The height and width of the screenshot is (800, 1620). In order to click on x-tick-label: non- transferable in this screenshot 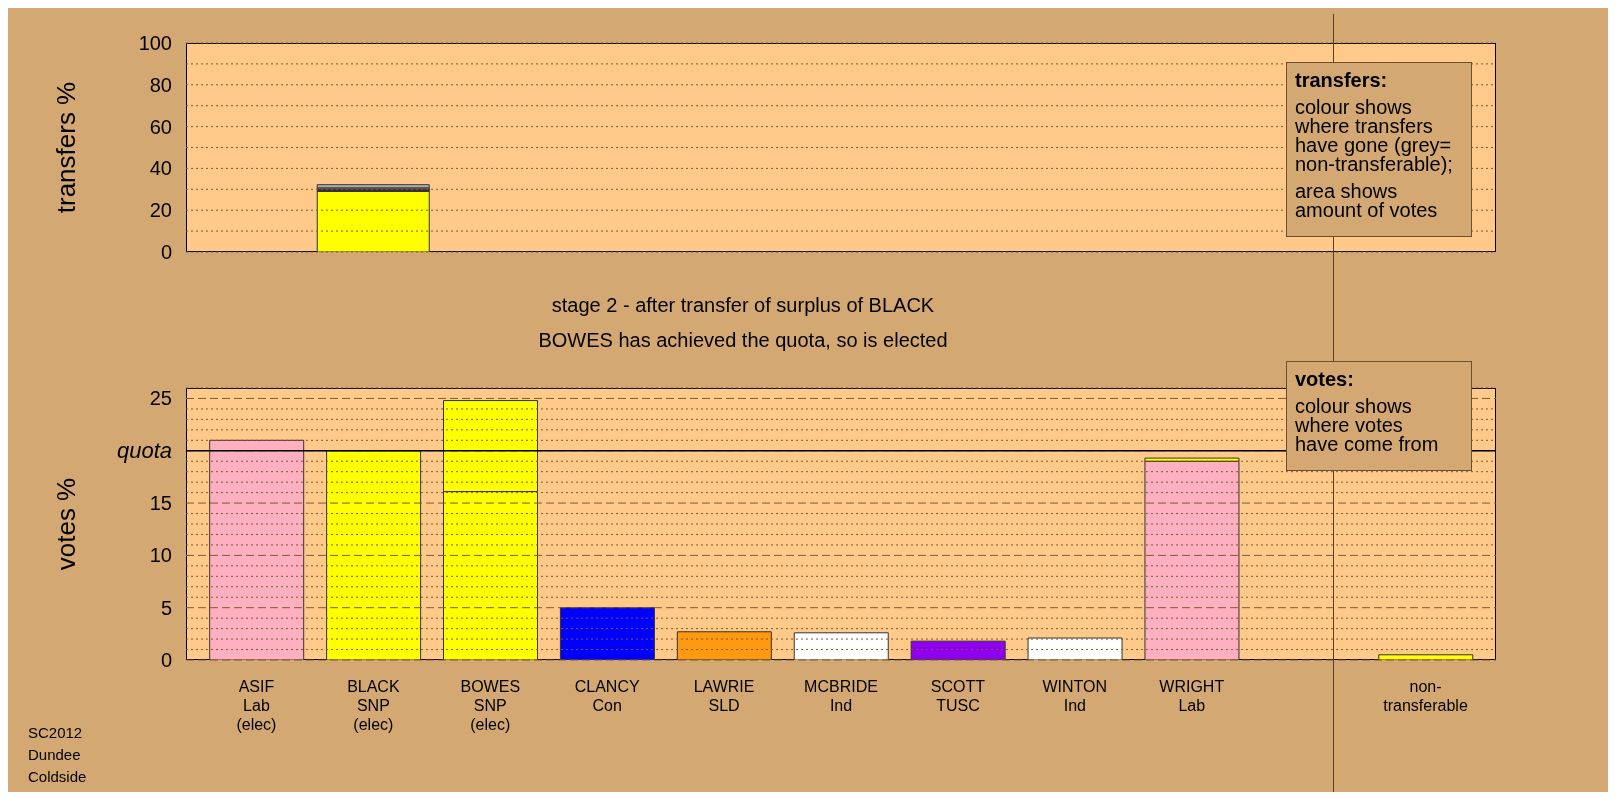, I will do `click(1425, 696)`.